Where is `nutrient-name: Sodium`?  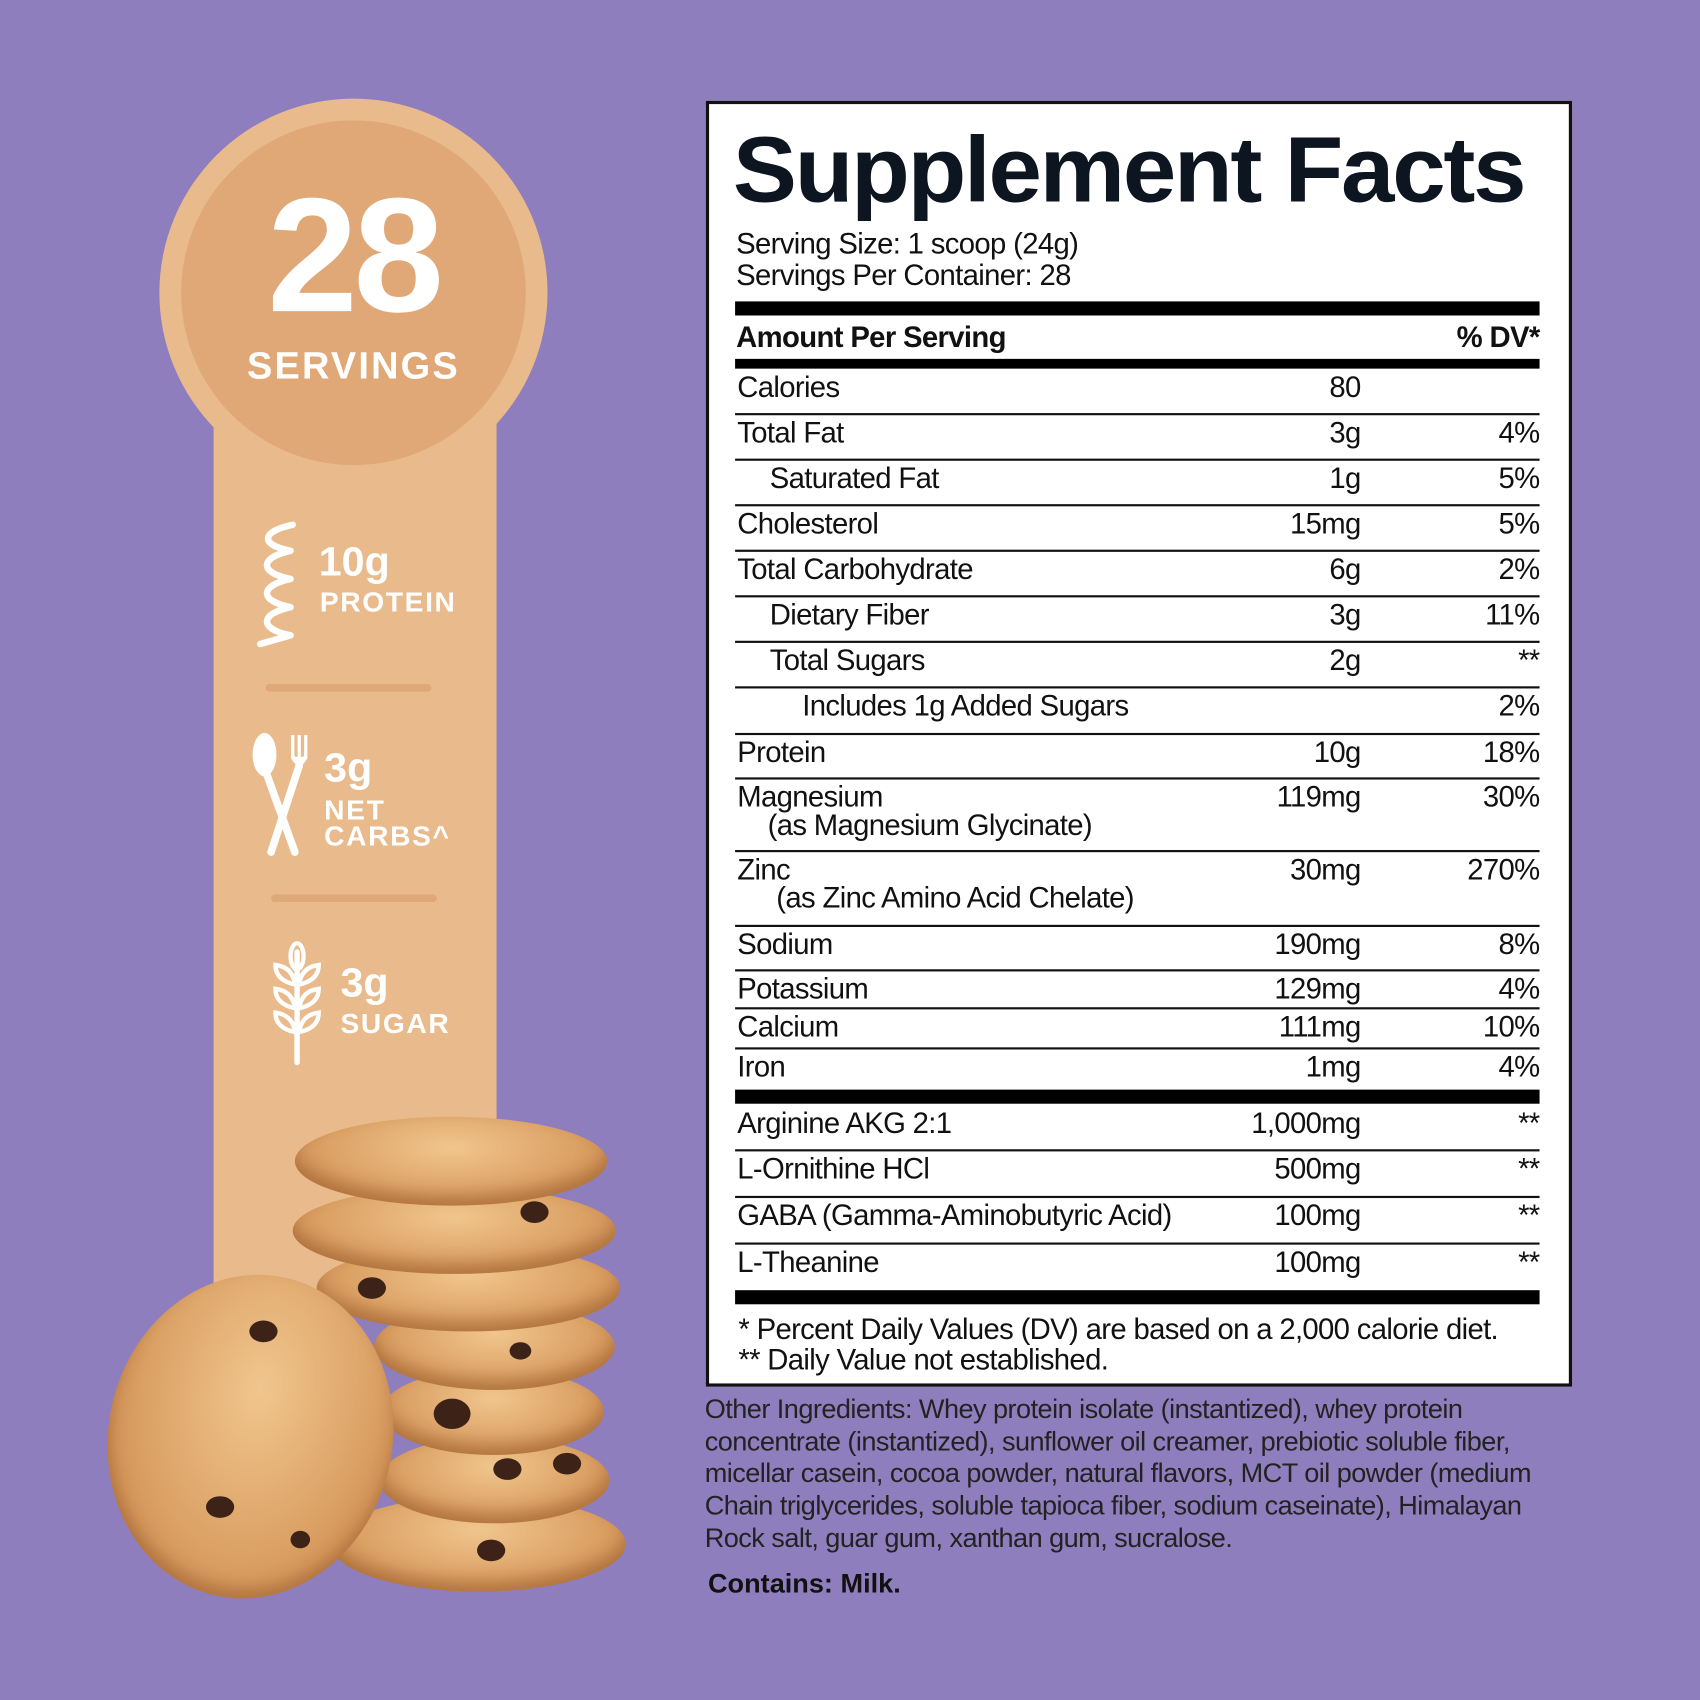
nutrient-name: Sodium is located at coordinates (785, 944).